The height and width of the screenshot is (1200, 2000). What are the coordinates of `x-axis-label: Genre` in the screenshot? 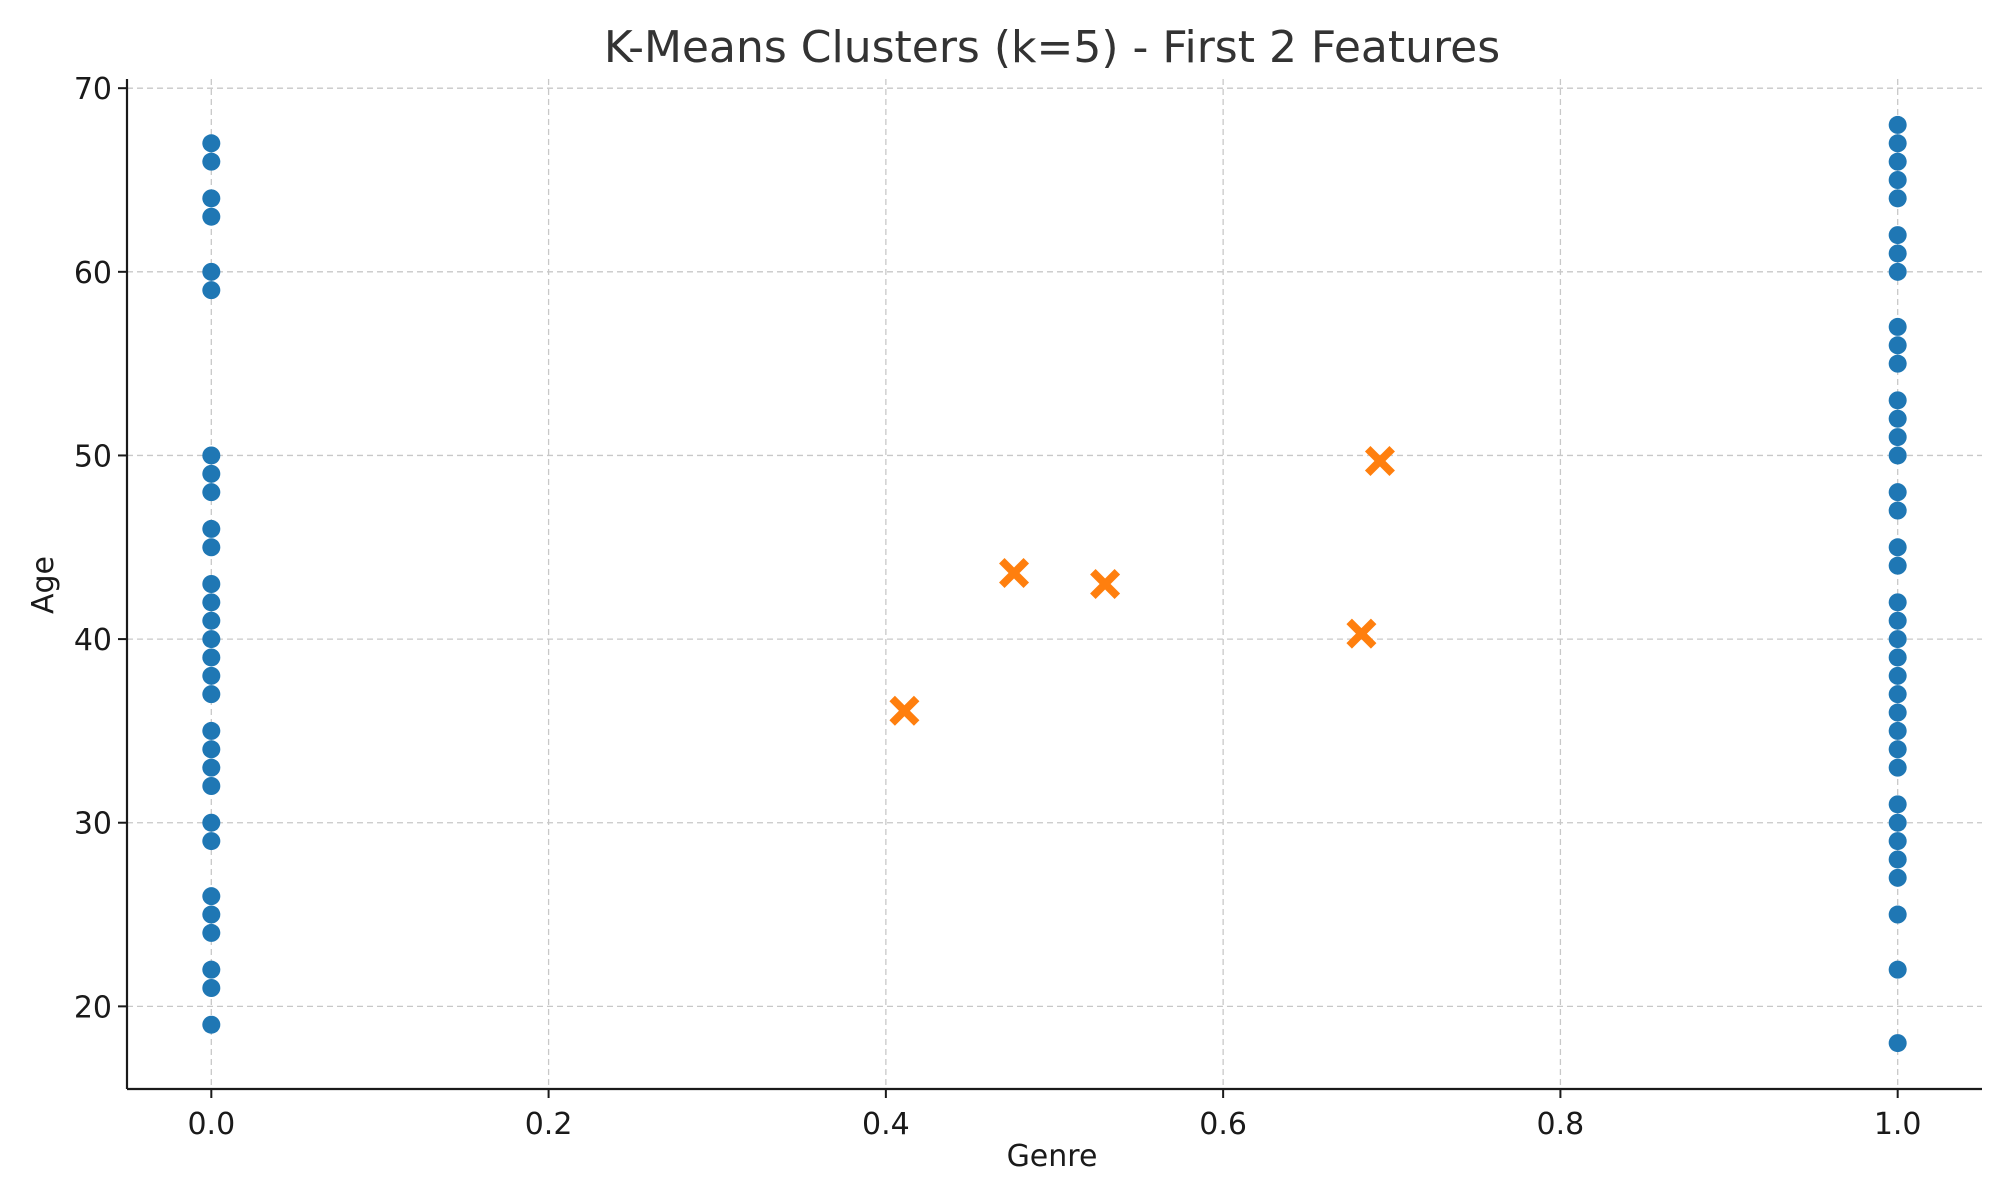 It's located at (1052, 1156).